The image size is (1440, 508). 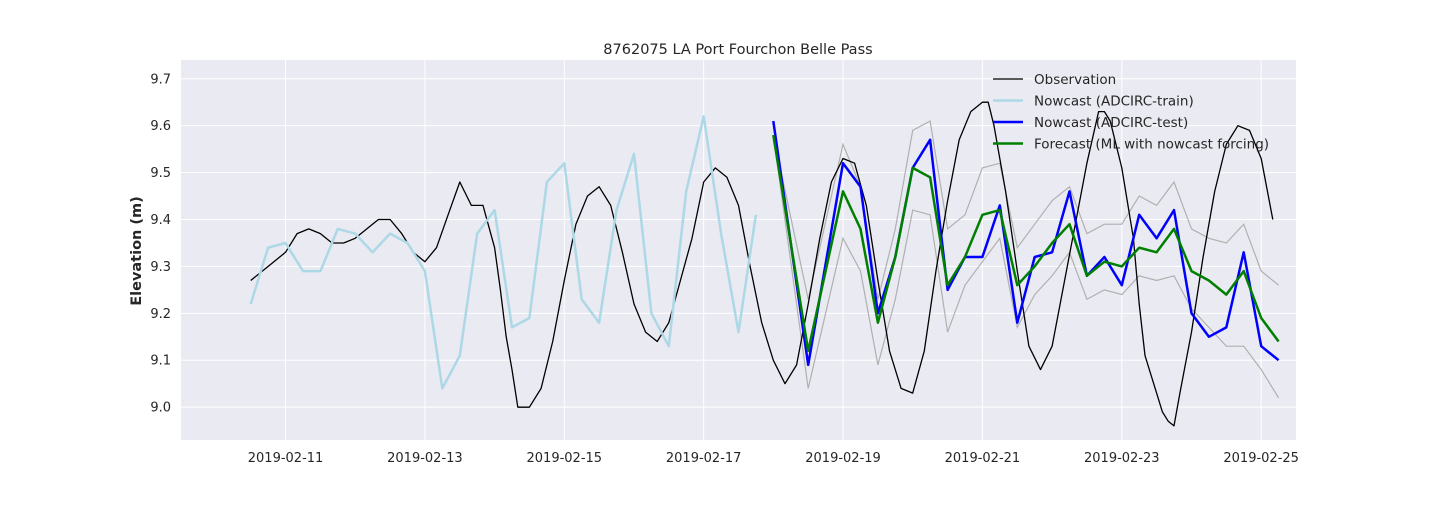 What do you see at coordinates (160, 126) in the screenshot?
I see `y-tick-label: 9.6` at bounding box center [160, 126].